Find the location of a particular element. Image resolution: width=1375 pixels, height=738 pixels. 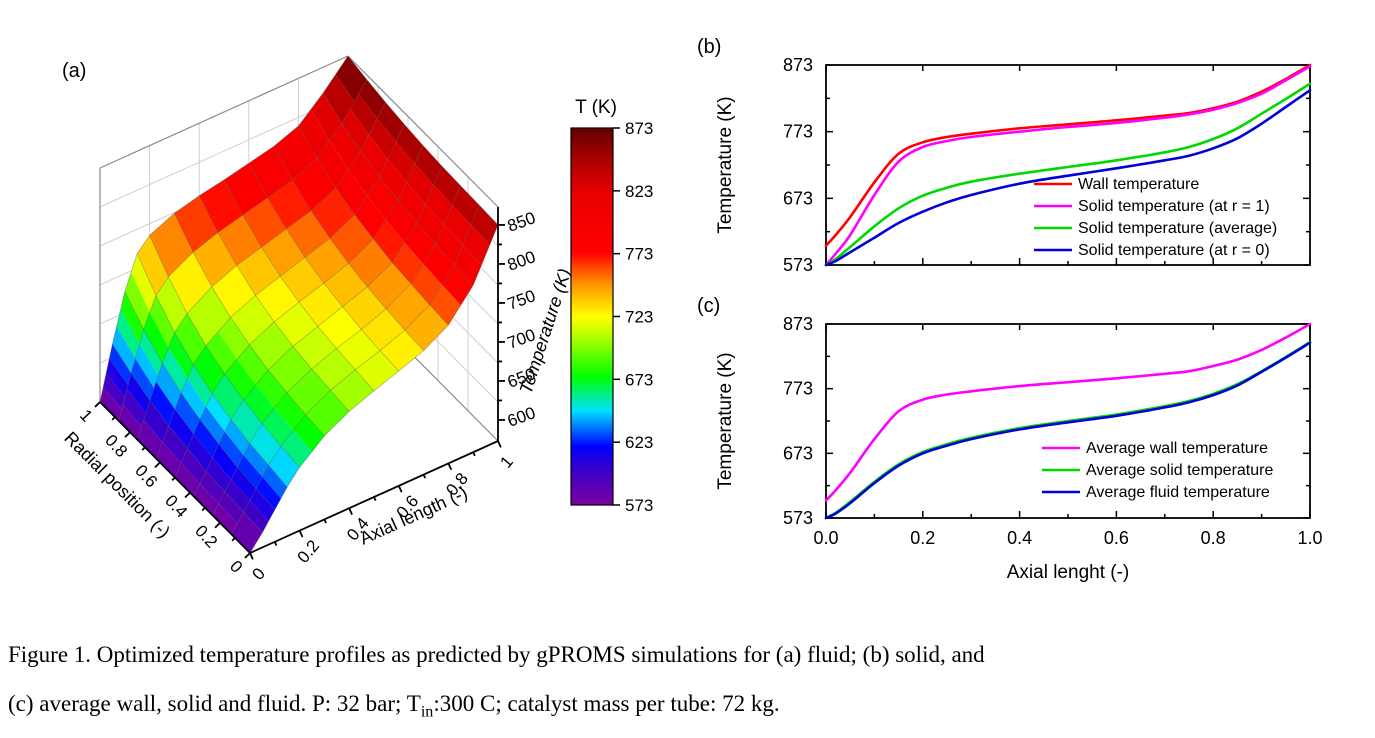

caption-tin-subscript: in is located at coordinates (427, 712).